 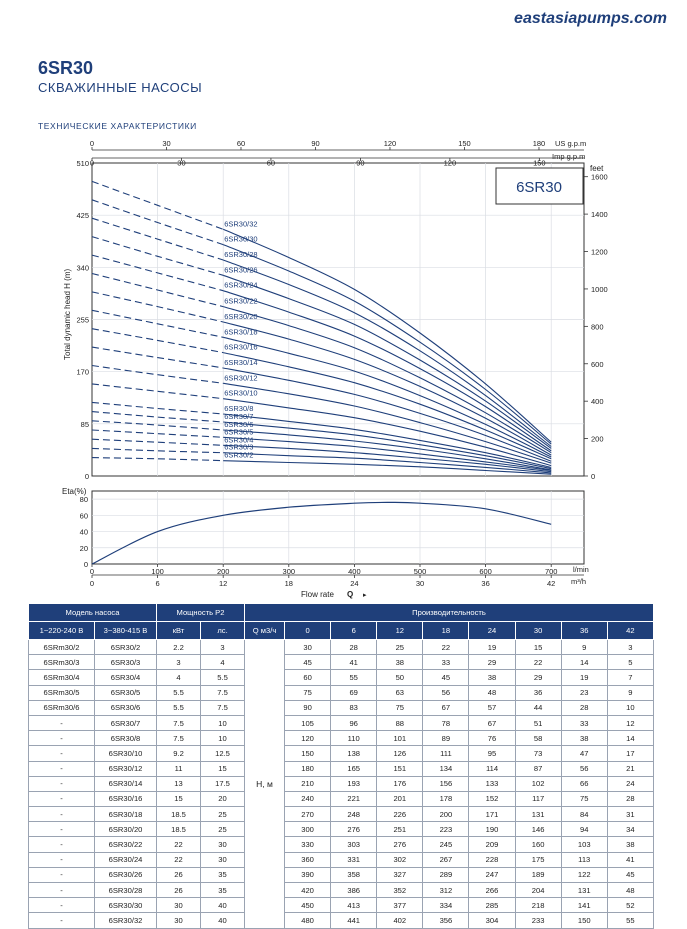 What do you see at coordinates (354, 753) in the screenshot?
I see `table-cell: 138` at bounding box center [354, 753].